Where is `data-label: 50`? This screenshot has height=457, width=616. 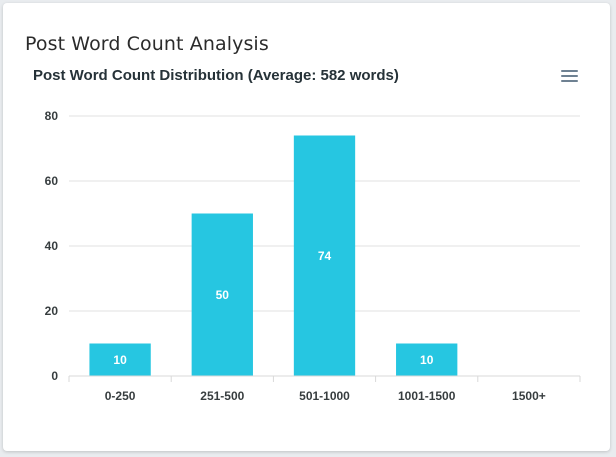
data-label: 50 is located at coordinates (223, 295).